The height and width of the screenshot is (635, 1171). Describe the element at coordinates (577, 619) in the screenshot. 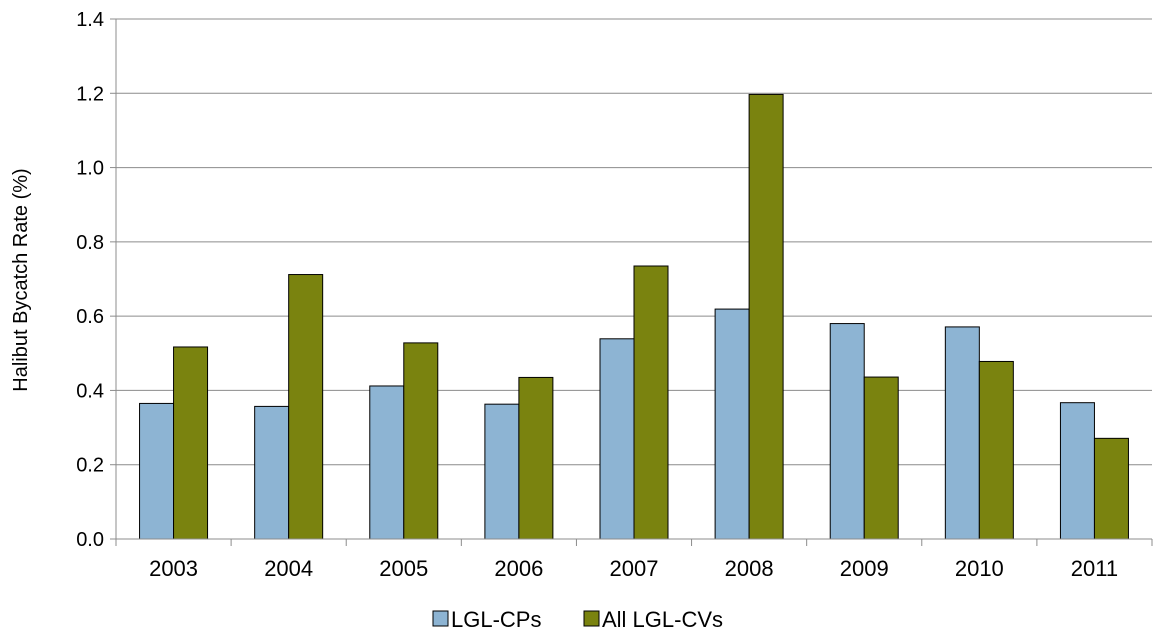

I see `legend: LGL-CPs All LGL-CVs` at that location.